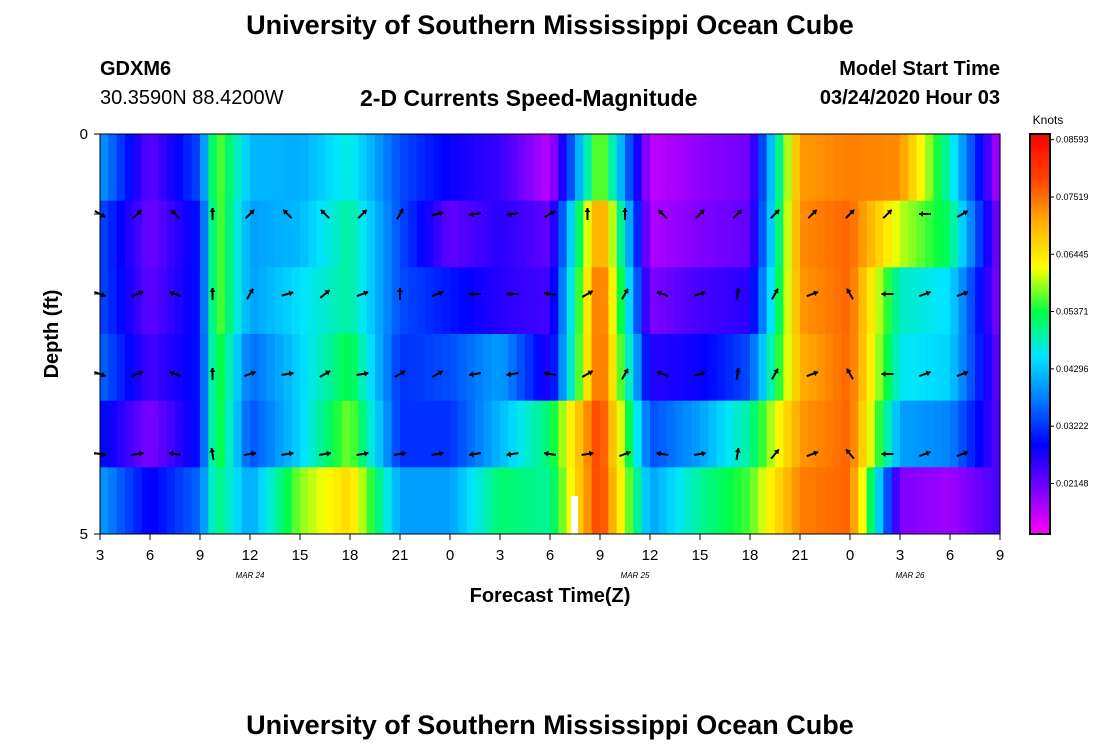 This screenshot has height=750, width=1100. What do you see at coordinates (1040, 334) in the screenshot?
I see `colorbar` at bounding box center [1040, 334].